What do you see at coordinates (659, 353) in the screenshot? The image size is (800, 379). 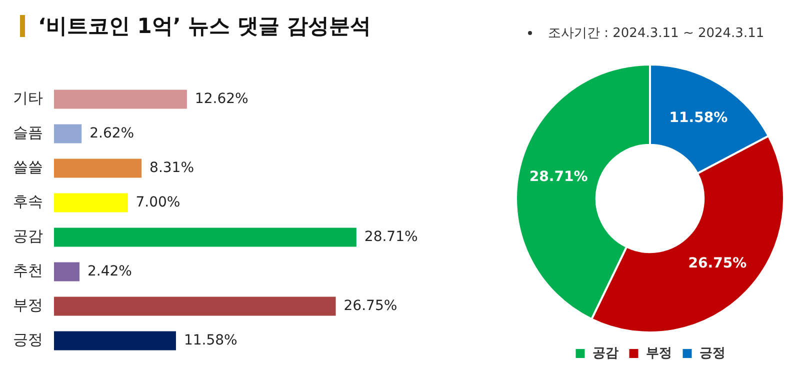 I see `legend-label: 부정` at bounding box center [659, 353].